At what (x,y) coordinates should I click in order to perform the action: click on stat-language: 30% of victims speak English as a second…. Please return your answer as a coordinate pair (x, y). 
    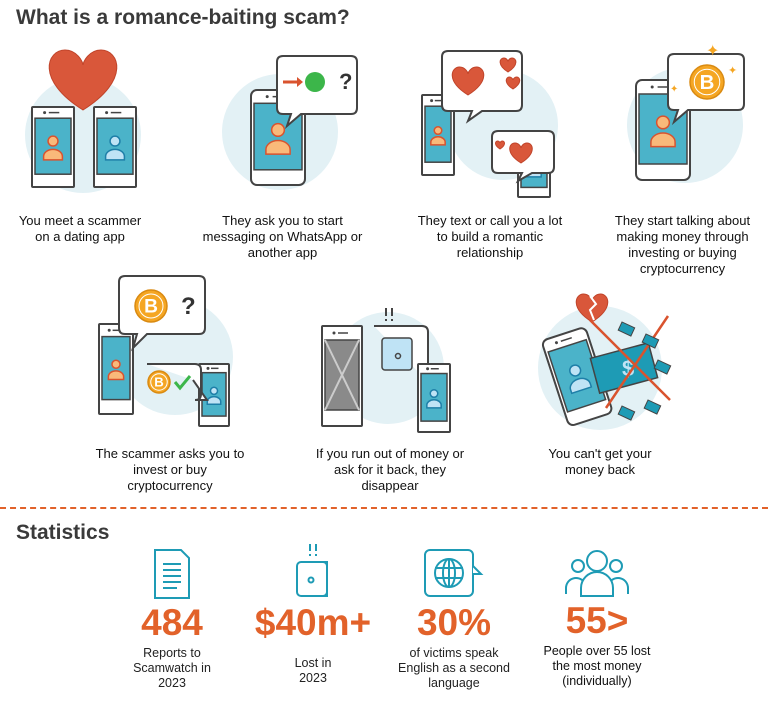
    Looking at the image, I should click on (454, 619).